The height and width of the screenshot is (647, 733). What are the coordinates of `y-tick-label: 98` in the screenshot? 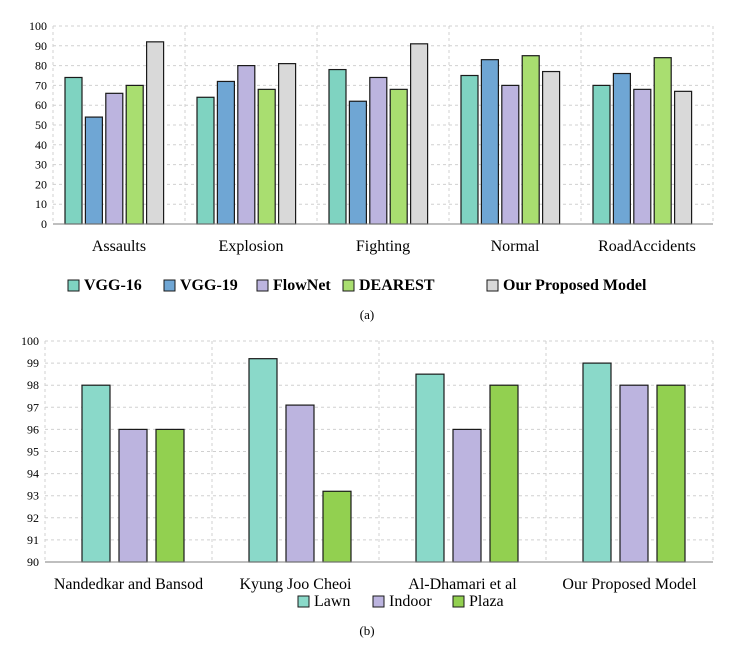 It's located at (33, 385).